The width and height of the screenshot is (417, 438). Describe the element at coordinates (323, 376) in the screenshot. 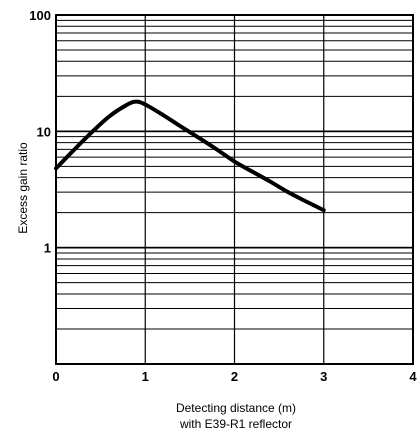

I see `x-tick-label: 3` at that location.